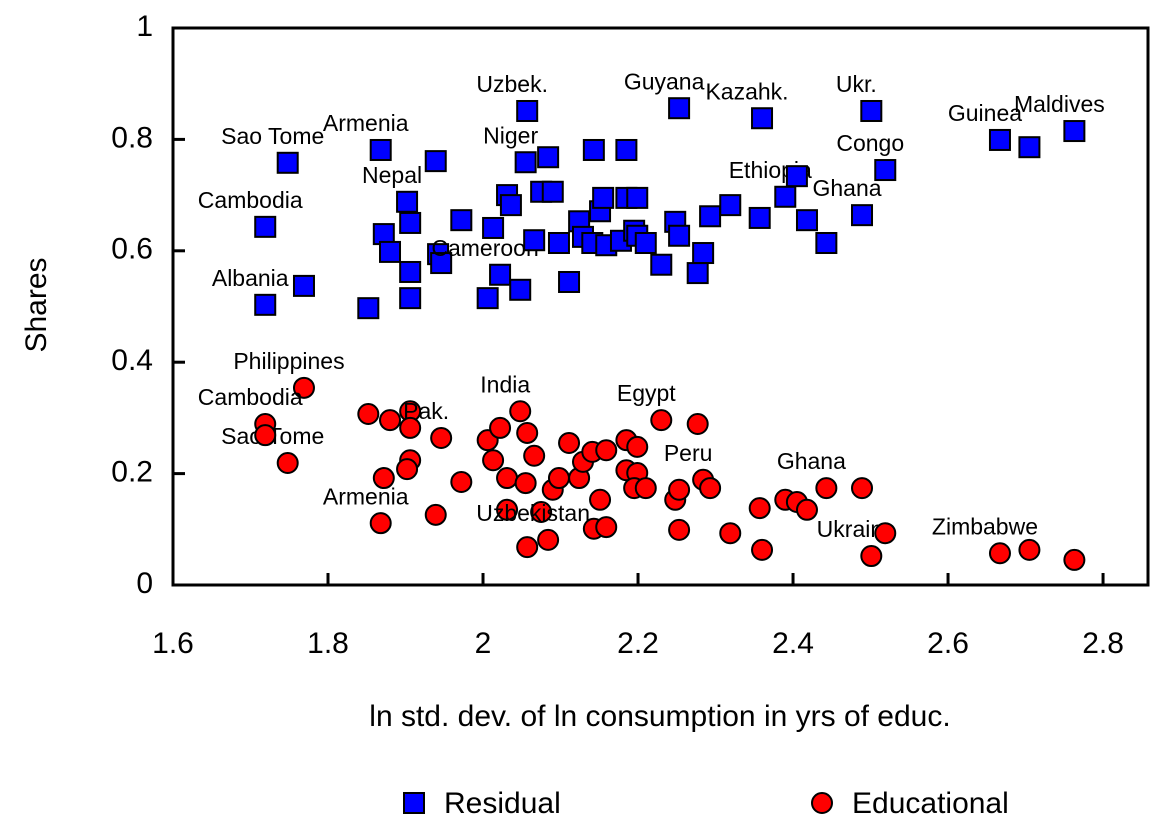 This screenshot has height=827, width=1151. Describe the element at coordinates (36, 304) in the screenshot. I see `y-axis-label: Shares` at that location.